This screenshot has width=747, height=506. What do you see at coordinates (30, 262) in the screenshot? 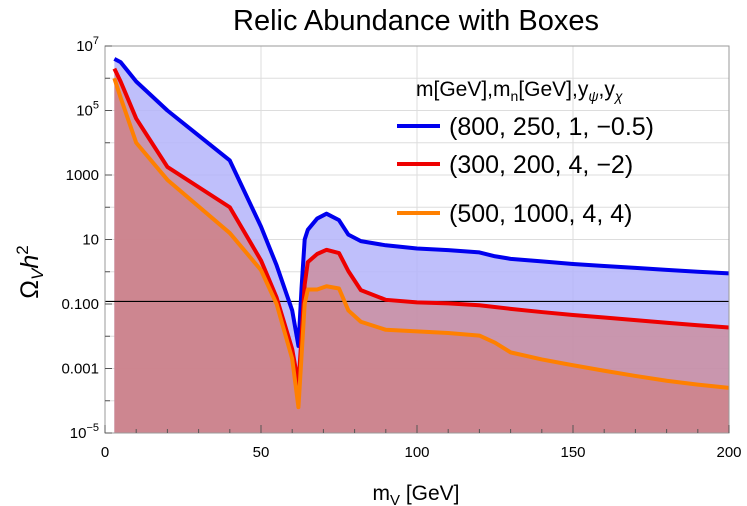
I see `y-axis-label-h: h` at bounding box center [30, 262].